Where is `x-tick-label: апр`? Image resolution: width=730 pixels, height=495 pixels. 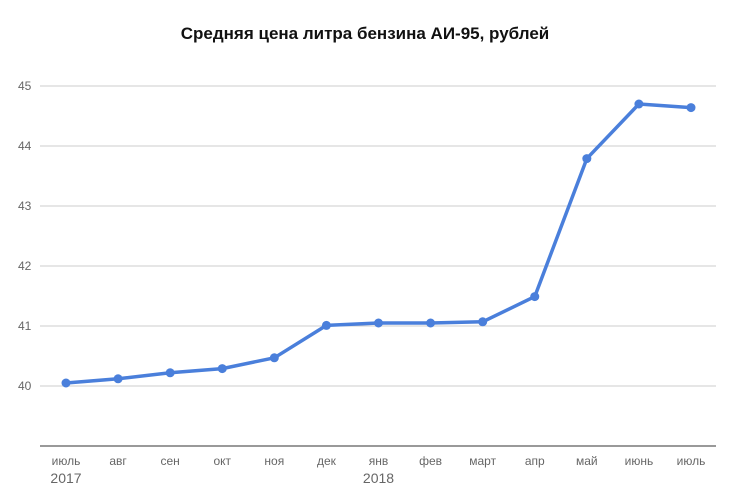 x-tick-label: апр is located at coordinates (535, 461).